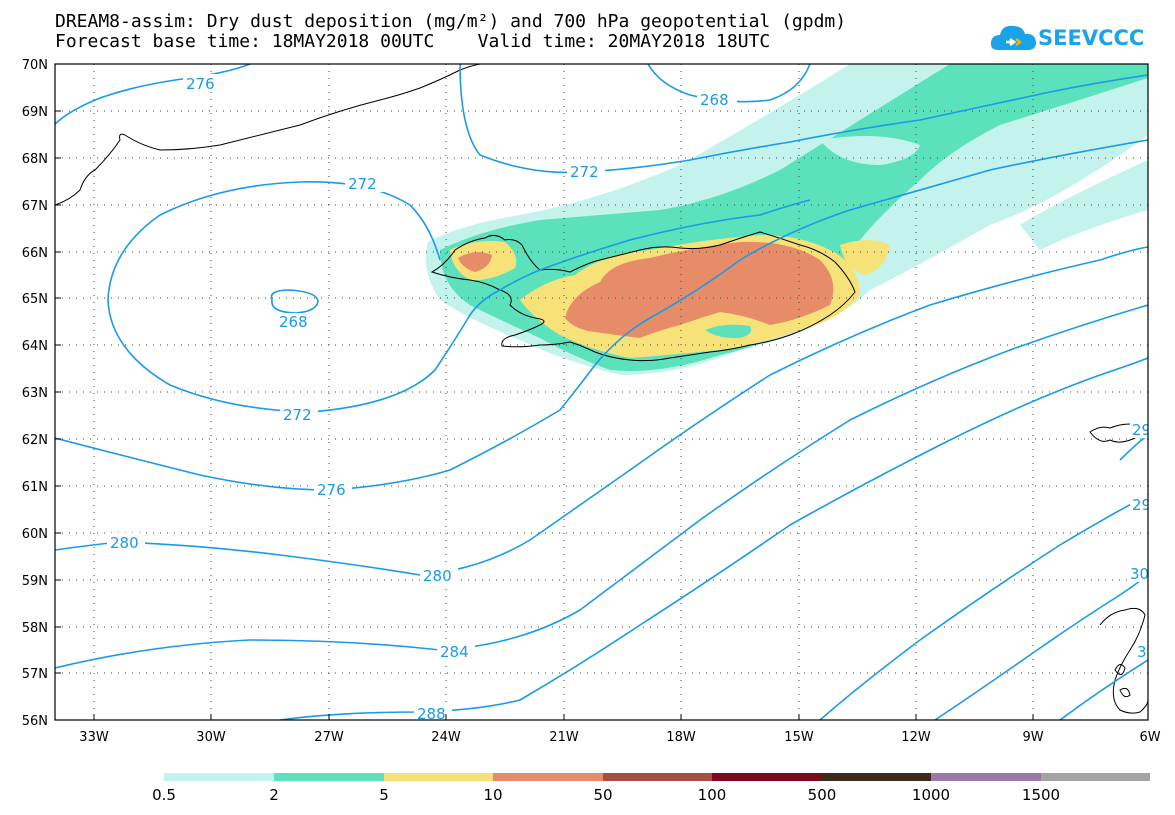 The image size is (1175, 815). Describe the element at coordinates (35, 206) in the screenshot. I see `lat-label: 67N` at that location.